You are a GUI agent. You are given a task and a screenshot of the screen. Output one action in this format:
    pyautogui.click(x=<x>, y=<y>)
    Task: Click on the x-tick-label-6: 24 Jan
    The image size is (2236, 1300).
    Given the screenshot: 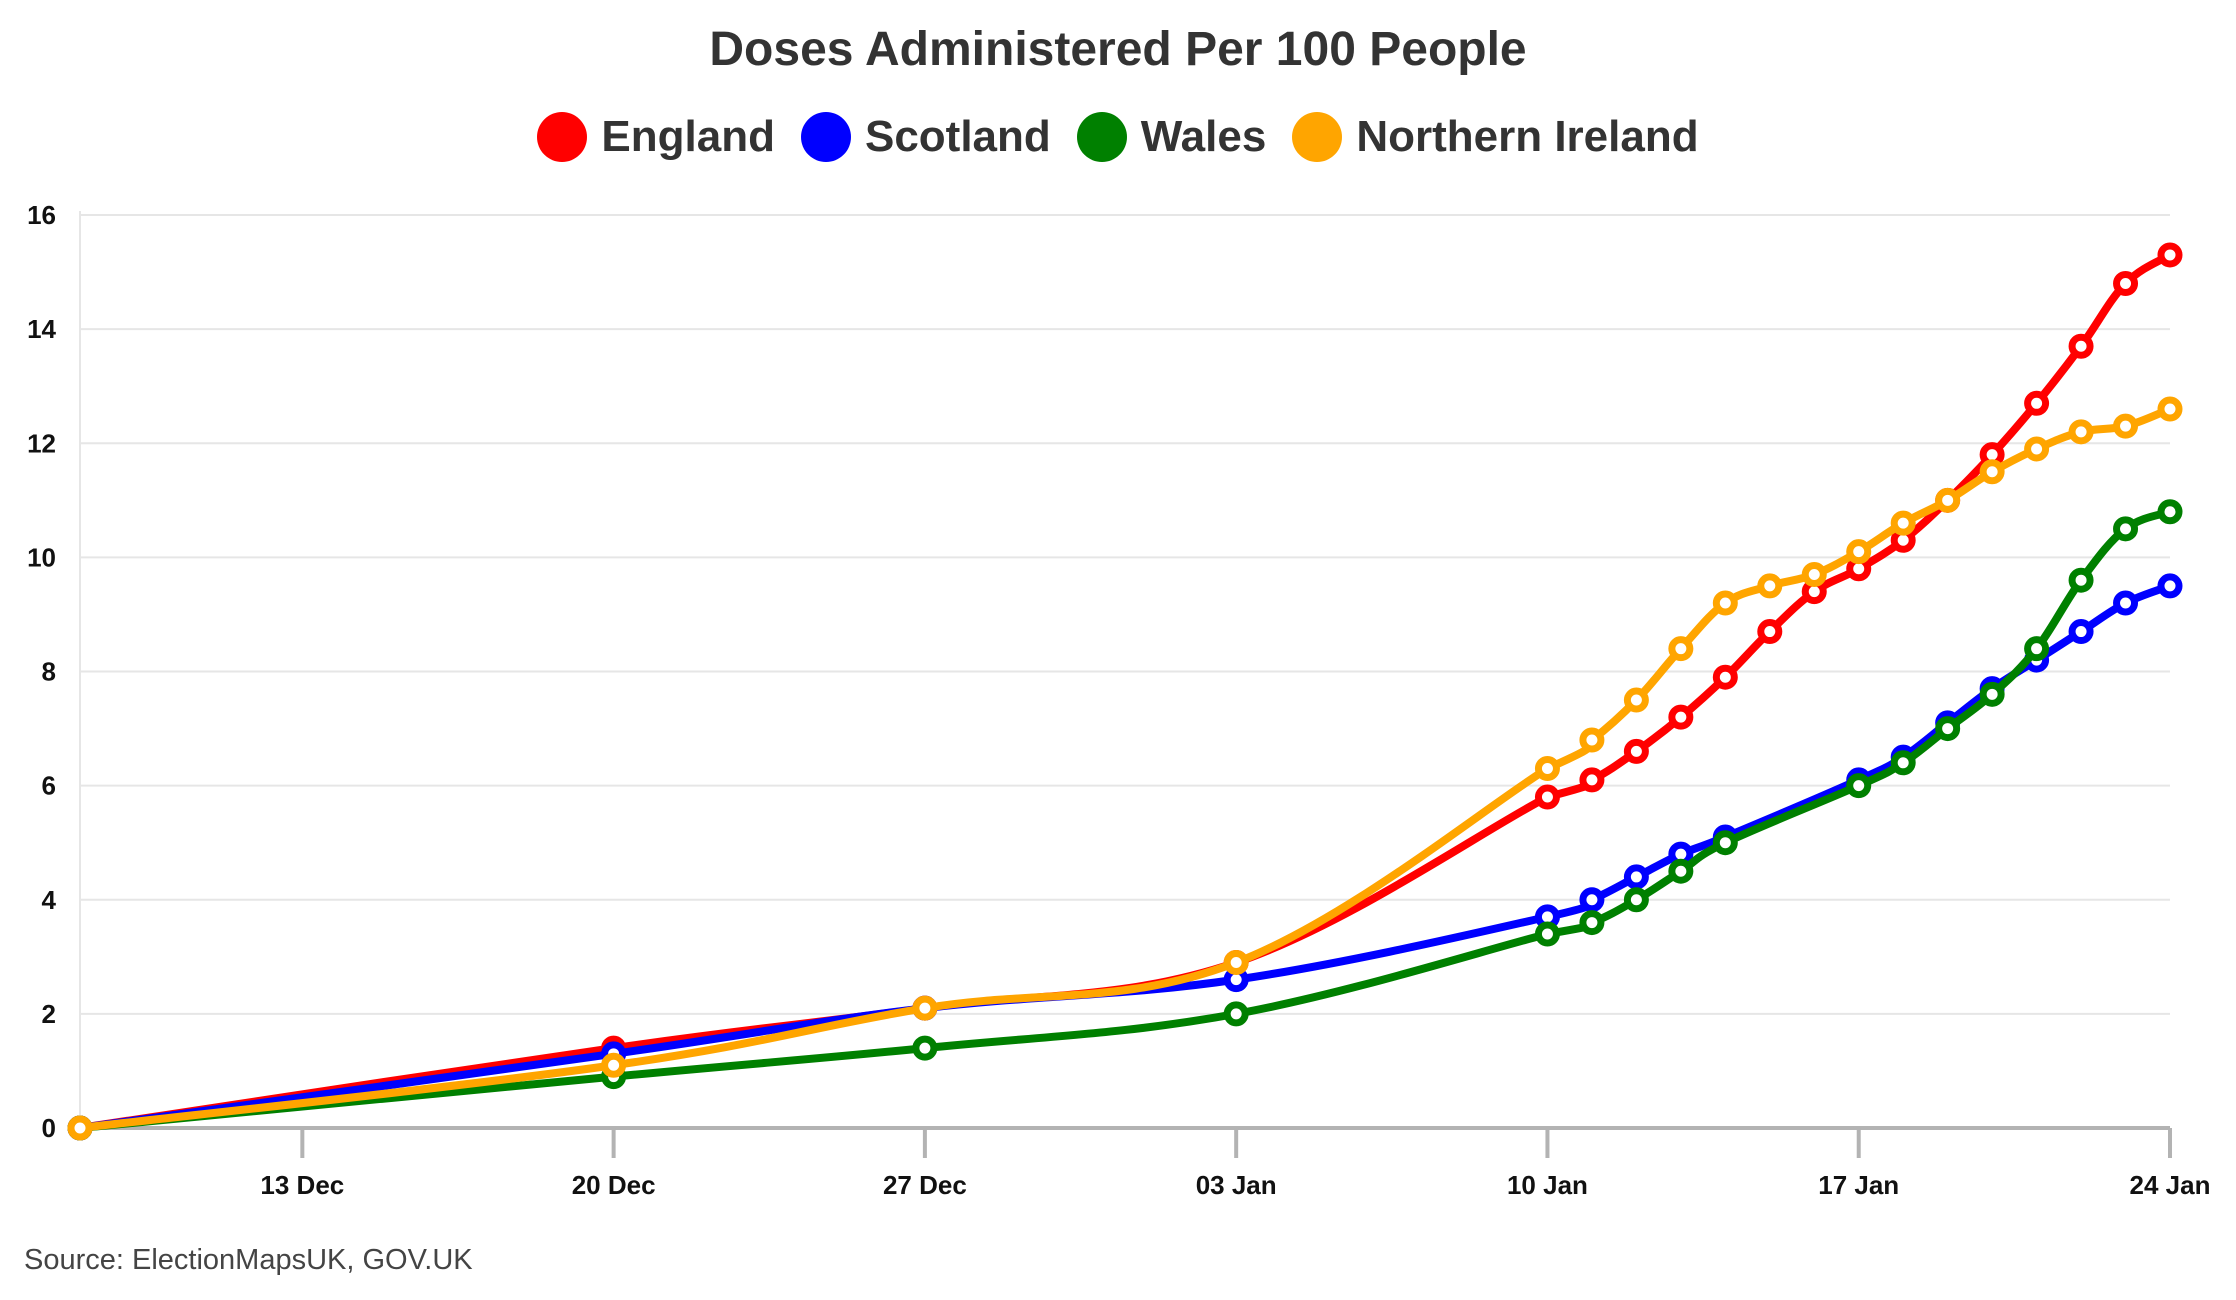 What is the action you would take?
    pyautogui.click(x=2170, y=1185)
    